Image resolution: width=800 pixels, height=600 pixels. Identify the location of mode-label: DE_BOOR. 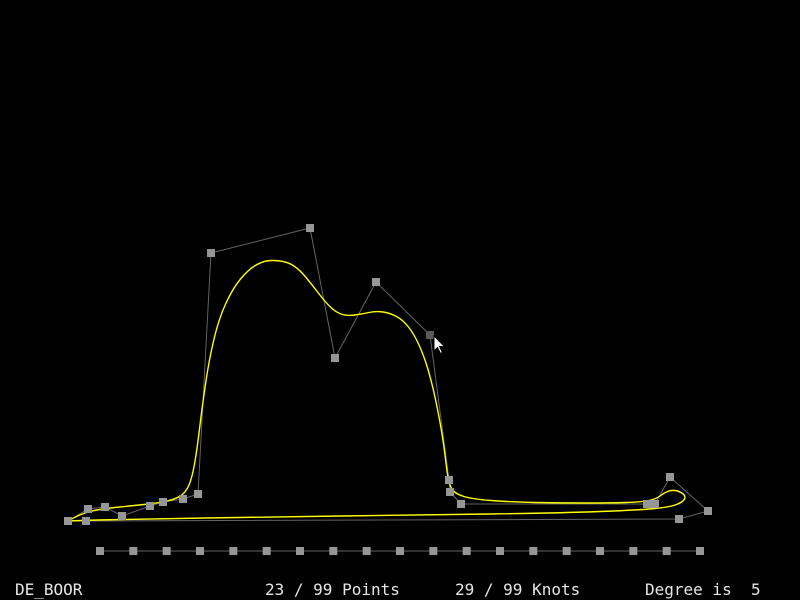
(49, 589).